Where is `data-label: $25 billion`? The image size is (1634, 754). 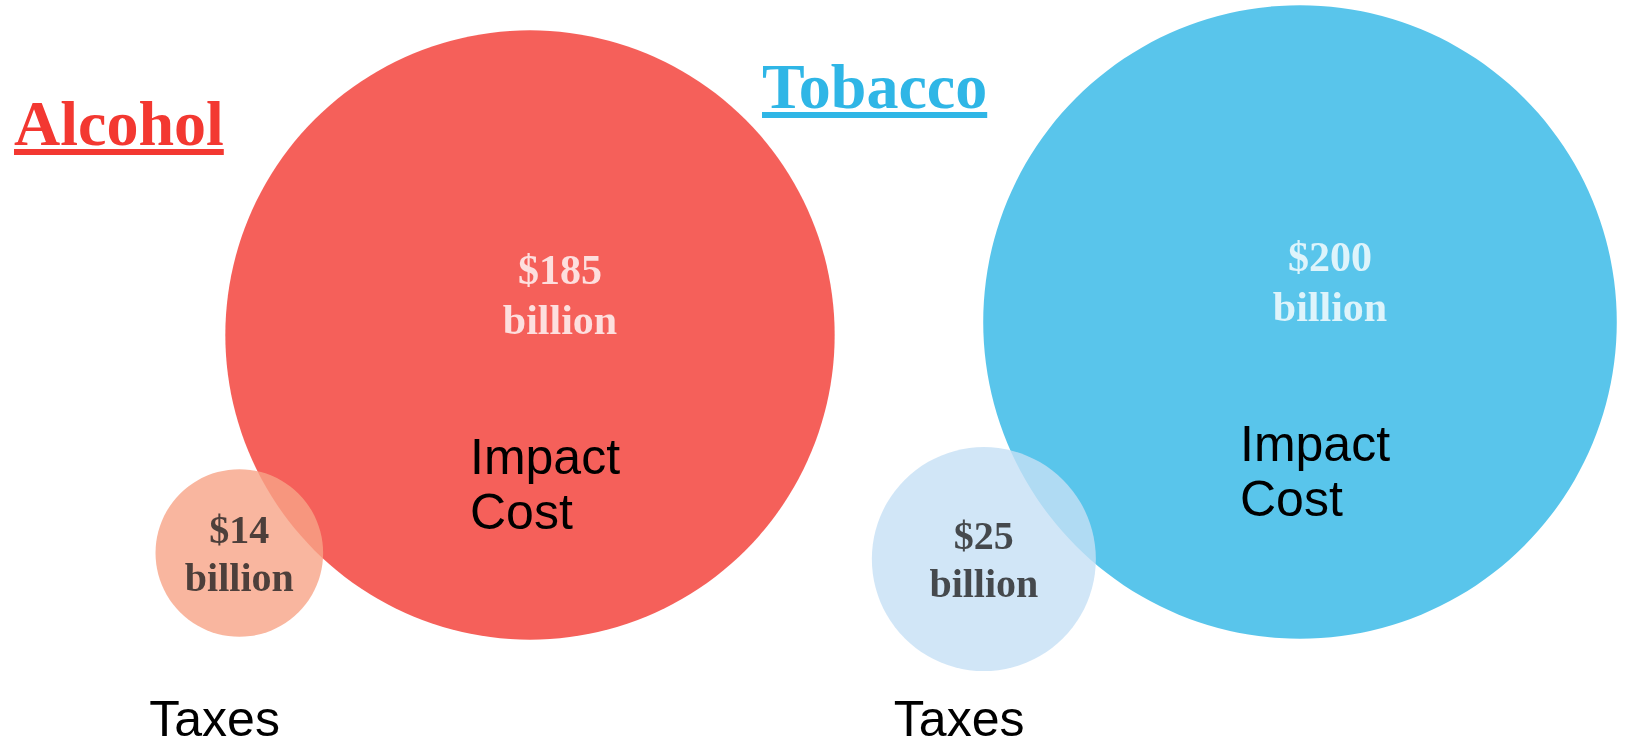 data-label: $25 billion is located at coordinates (984, 559).